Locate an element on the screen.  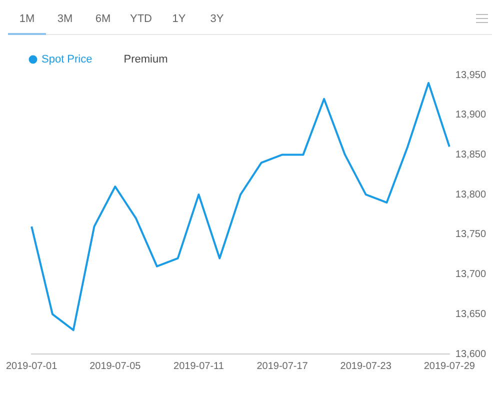
range-tabs: 1M 3M 6M YTD 1Y 3Y is located at coordinates (250, 19).